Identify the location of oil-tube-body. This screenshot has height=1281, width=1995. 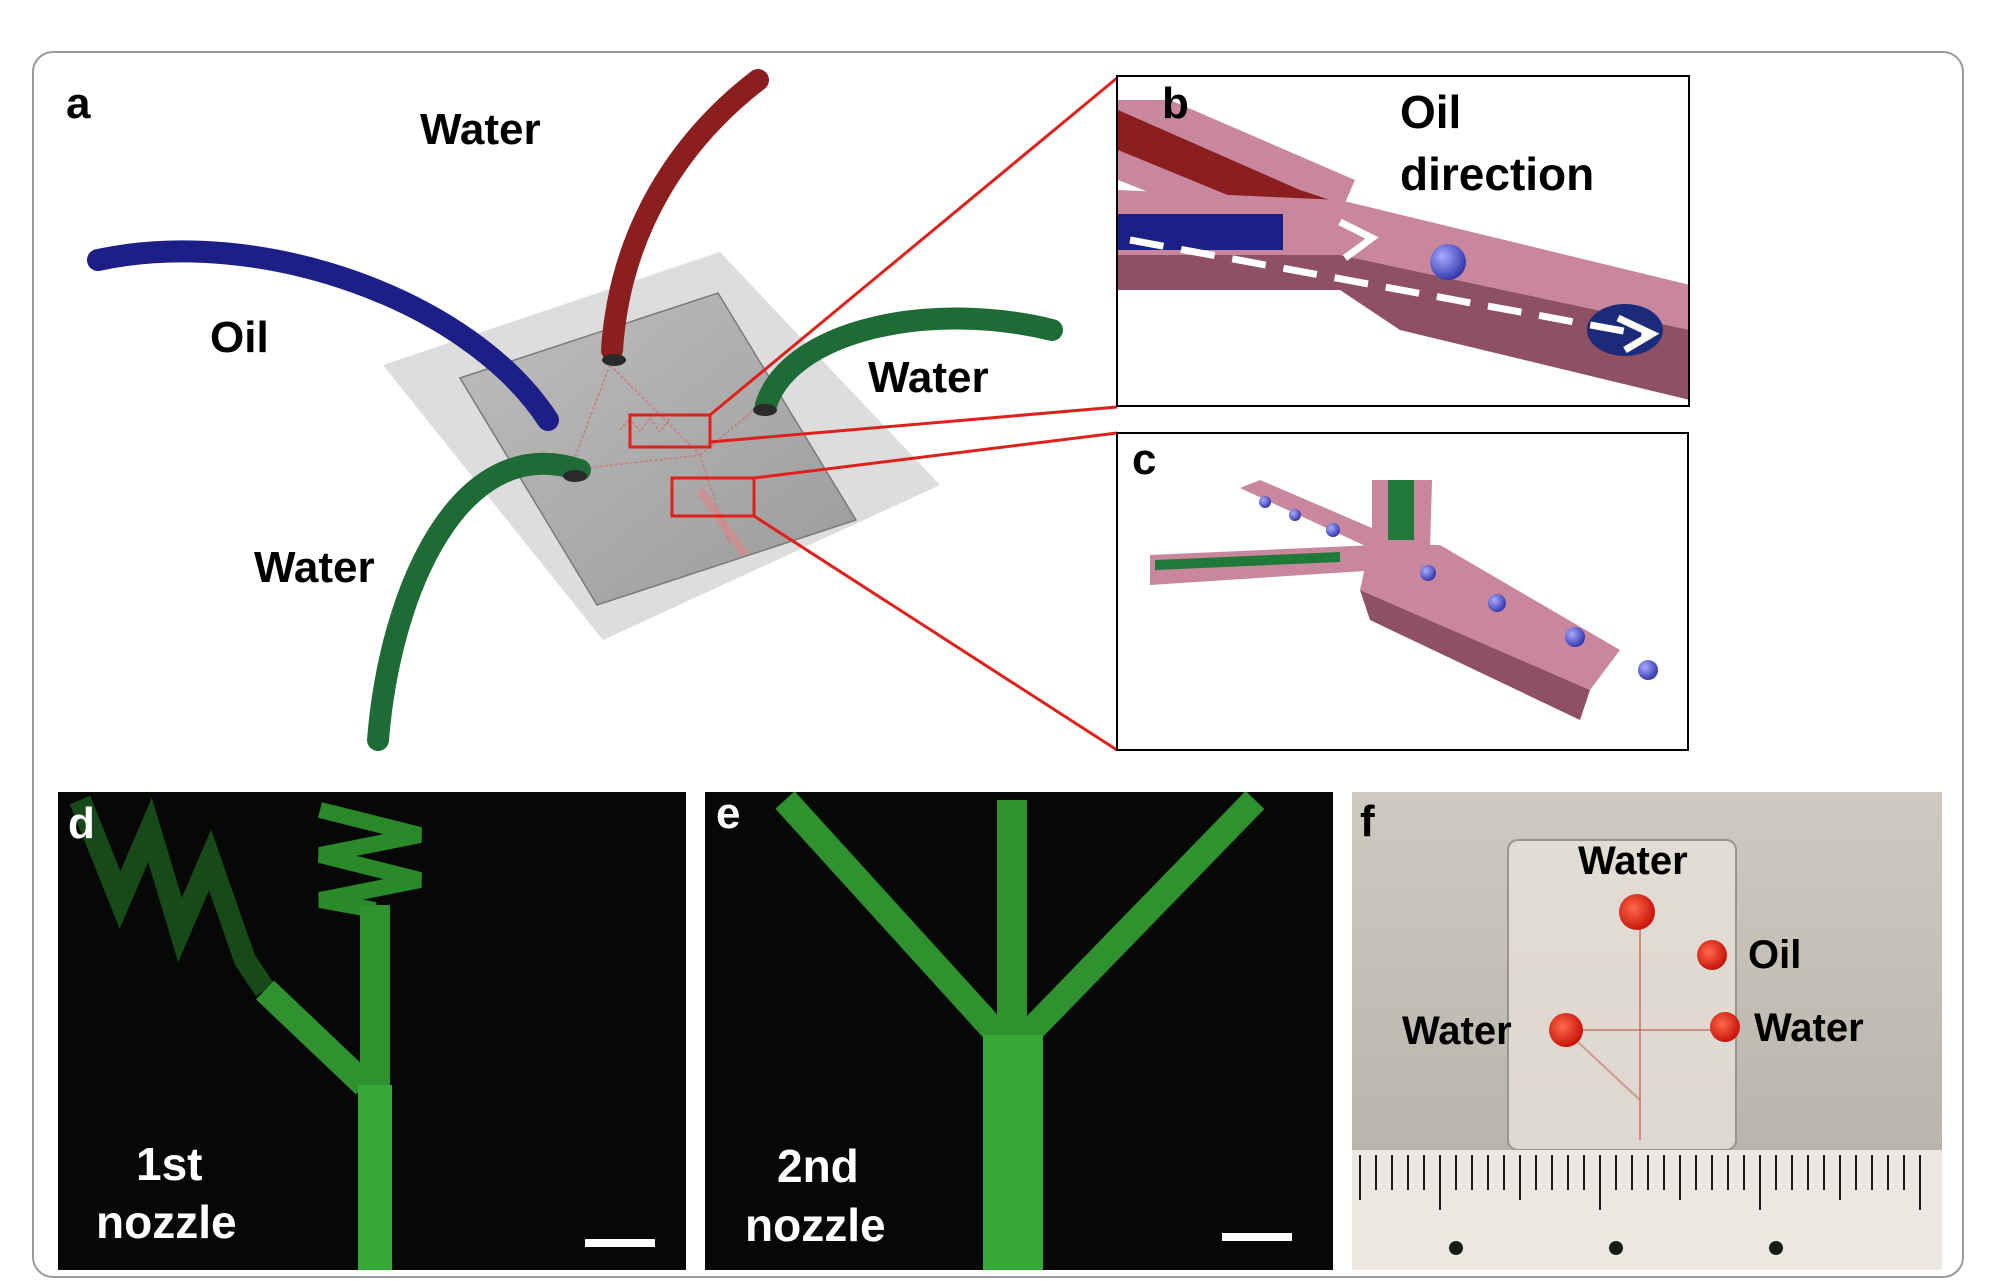
(323, 335).